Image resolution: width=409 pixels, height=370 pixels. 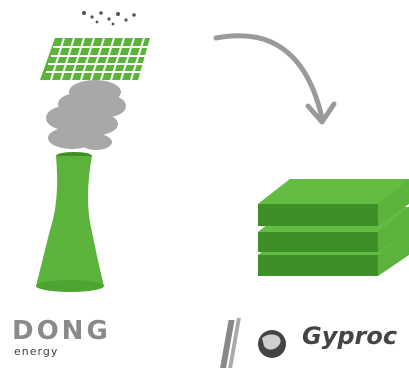 I want to click on filter-grid-icon, so click(x=95, y=59).